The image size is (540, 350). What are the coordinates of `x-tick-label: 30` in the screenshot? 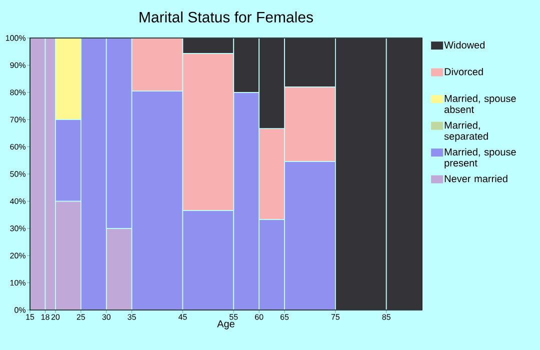 It's located at (106, 317).